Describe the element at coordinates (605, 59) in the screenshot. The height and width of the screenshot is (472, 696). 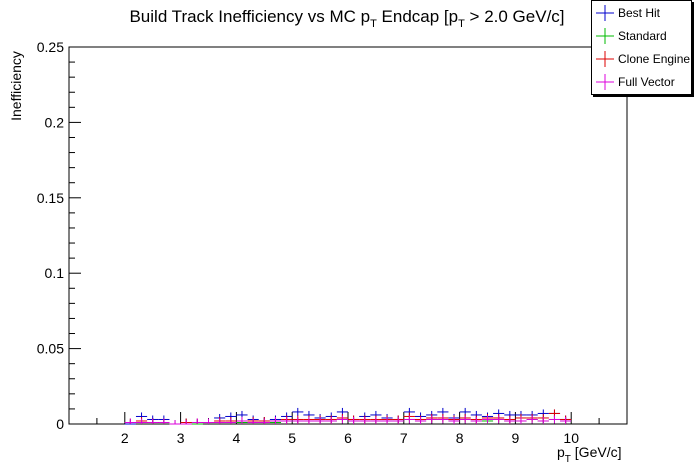
I see `legend-marker-clone-engine` at that location.